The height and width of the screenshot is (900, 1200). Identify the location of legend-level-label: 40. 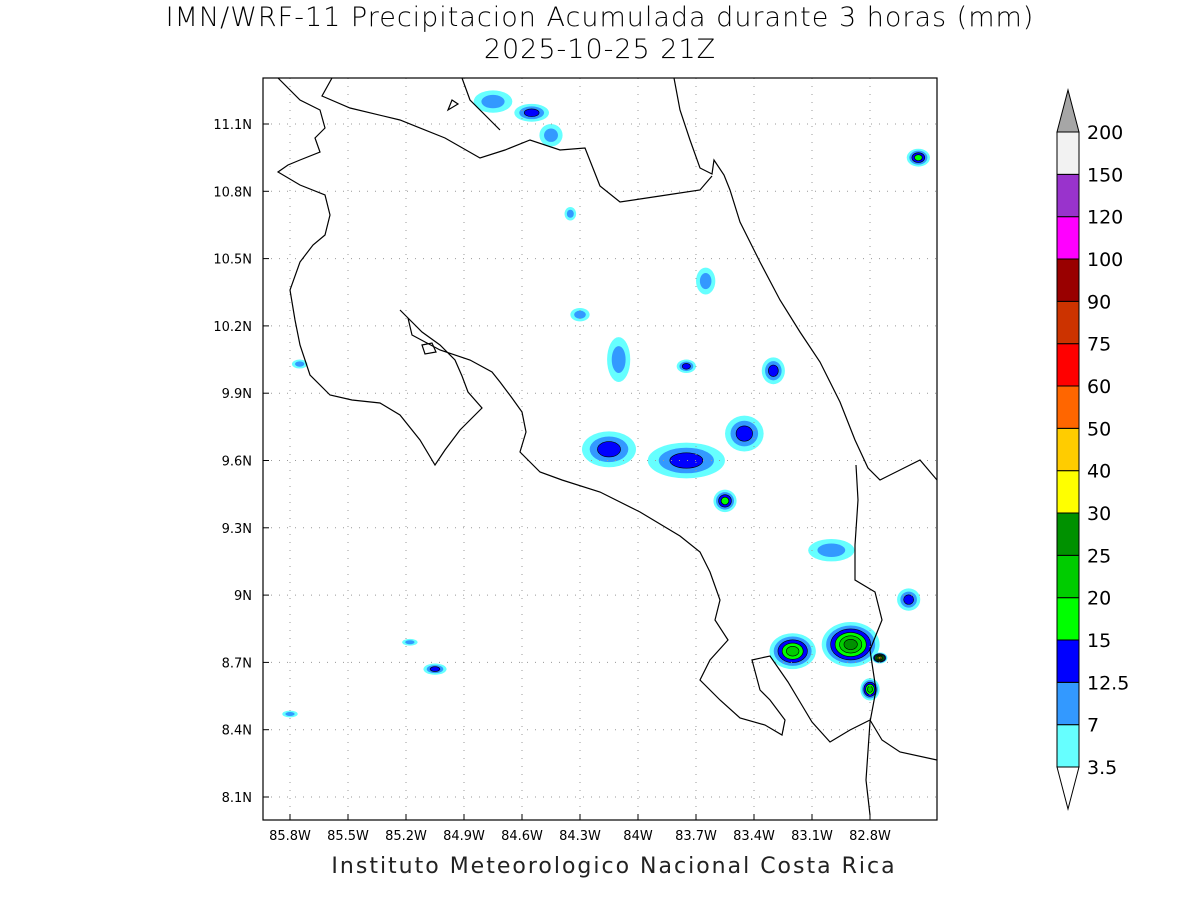
(1099, 472).